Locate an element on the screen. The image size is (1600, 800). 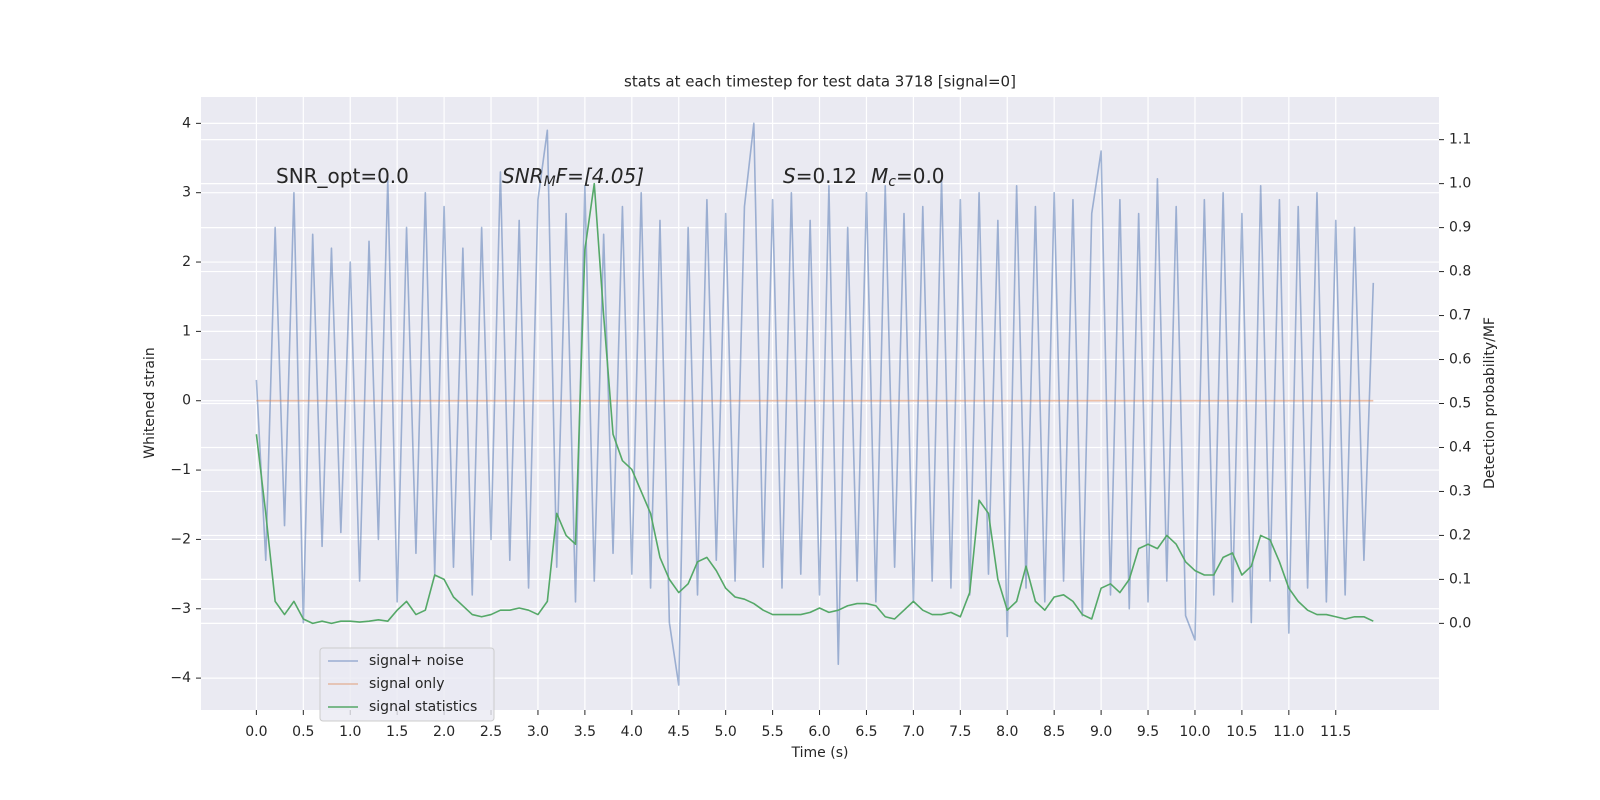
y2-tick-label: 0.7 is located at coordinates (1460, 316).